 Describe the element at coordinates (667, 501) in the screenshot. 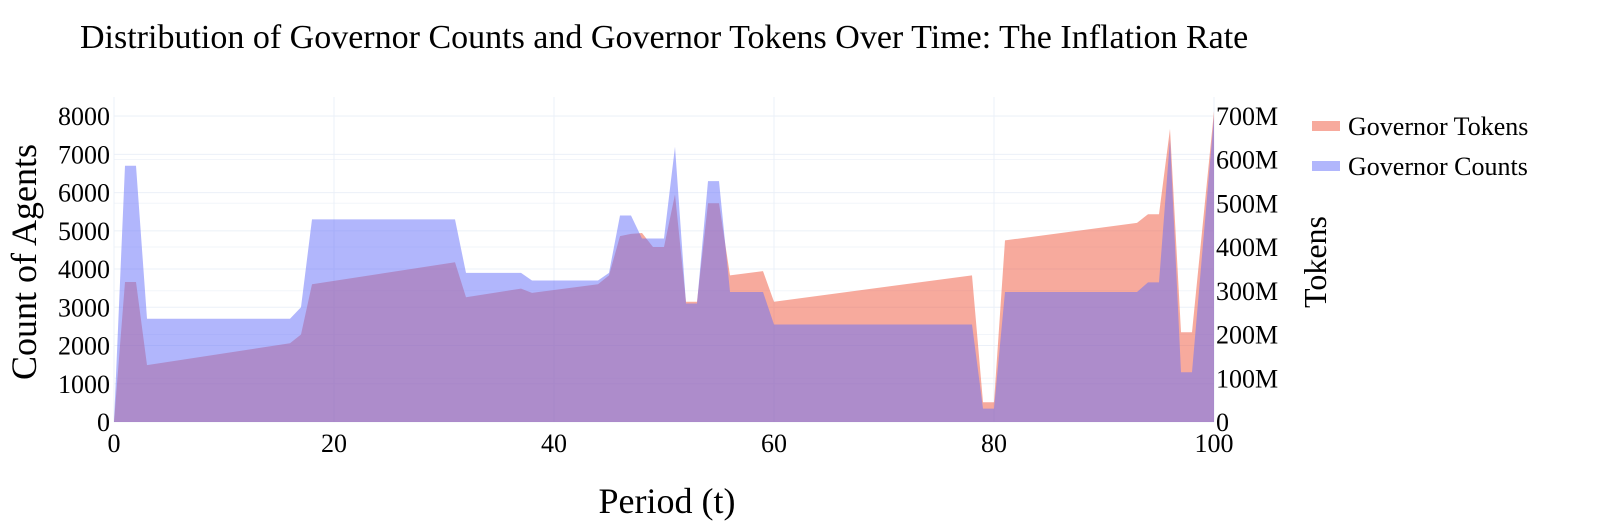

I see `x-axis-label: Period (t)` at that location.